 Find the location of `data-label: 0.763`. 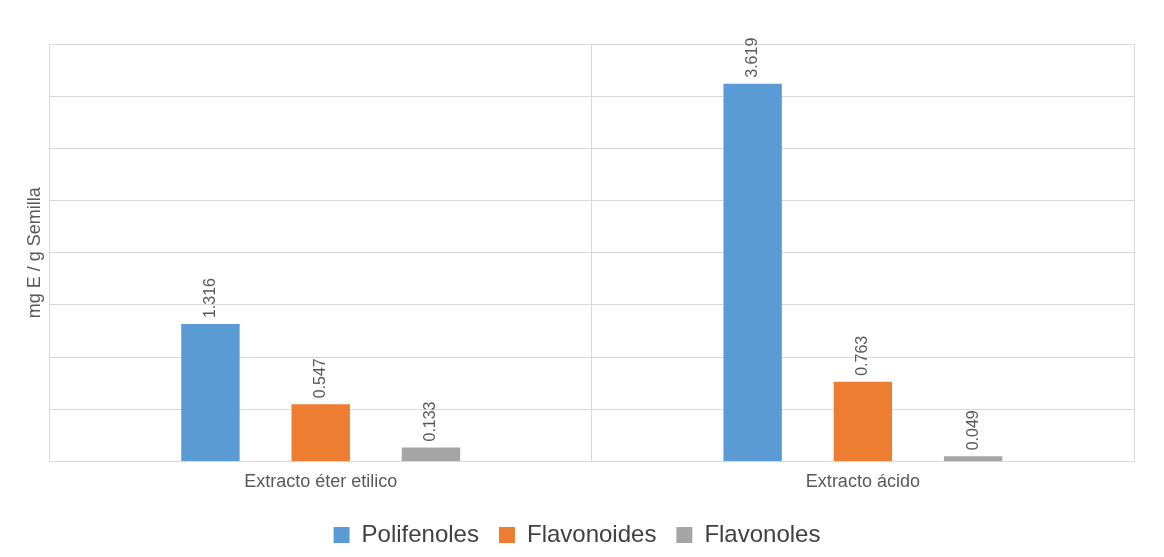

data-label: 0.763 is located at coordinates (862, 355).